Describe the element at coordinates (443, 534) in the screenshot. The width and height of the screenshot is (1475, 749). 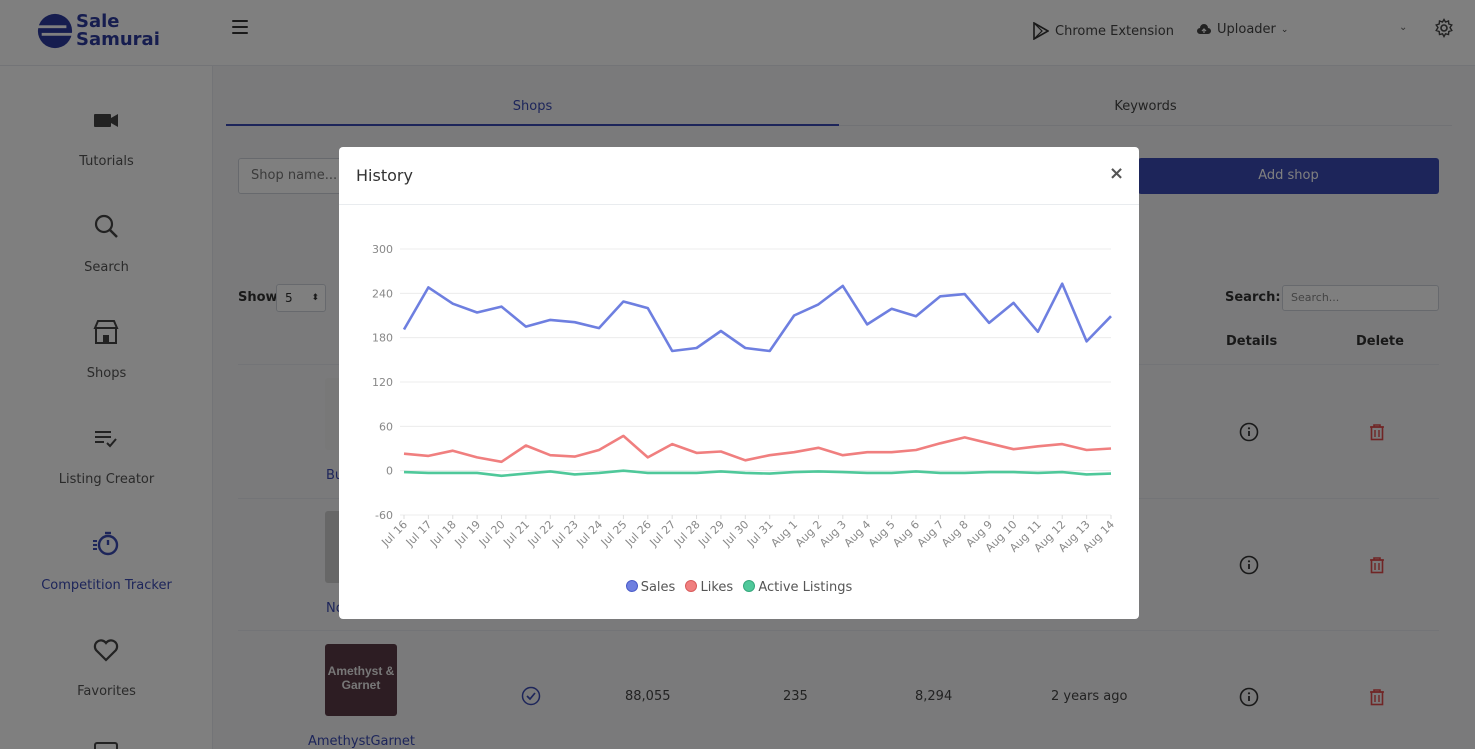
I see `x-tick-label: Jul 18` at that location.